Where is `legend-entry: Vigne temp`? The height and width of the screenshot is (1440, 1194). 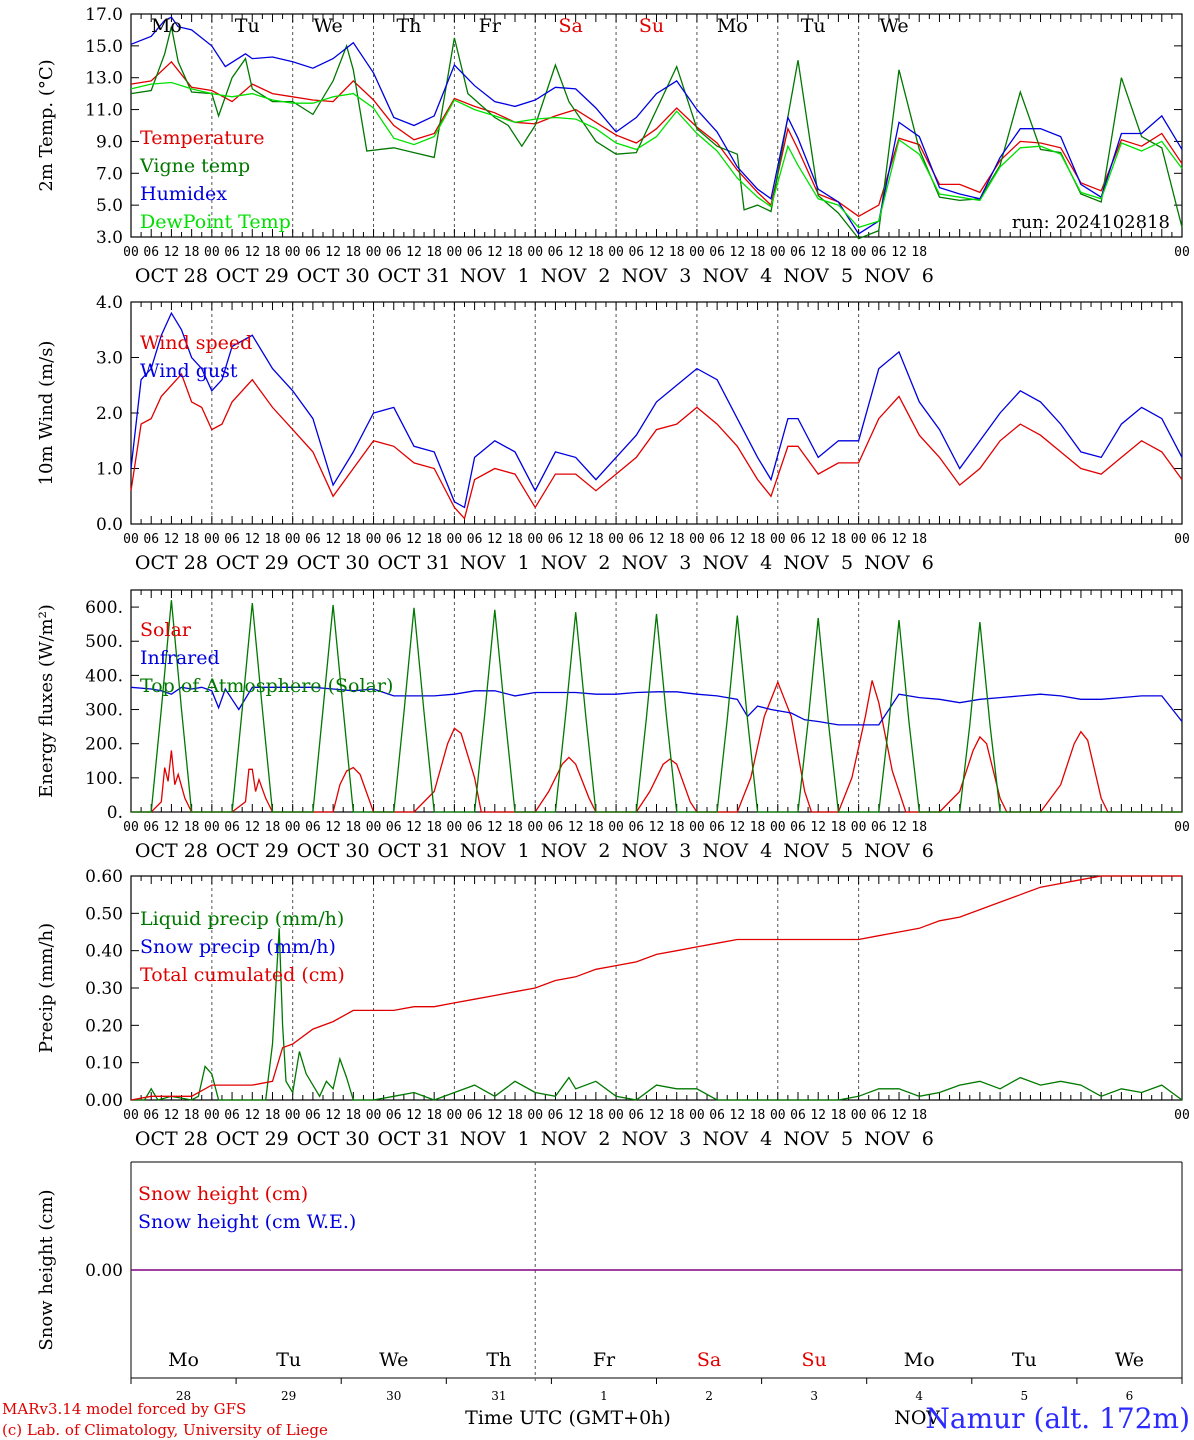 legend-entry: Vigne temp is located at coordinates (194, 166).